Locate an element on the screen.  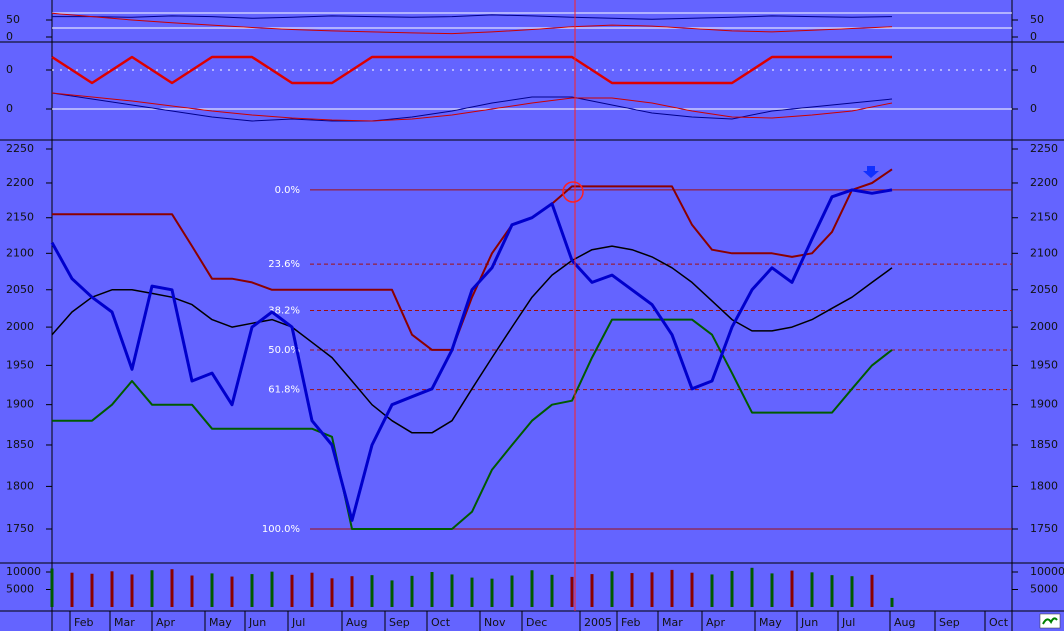
x-tick-label: 2005 is located at coordinates (598, 622).